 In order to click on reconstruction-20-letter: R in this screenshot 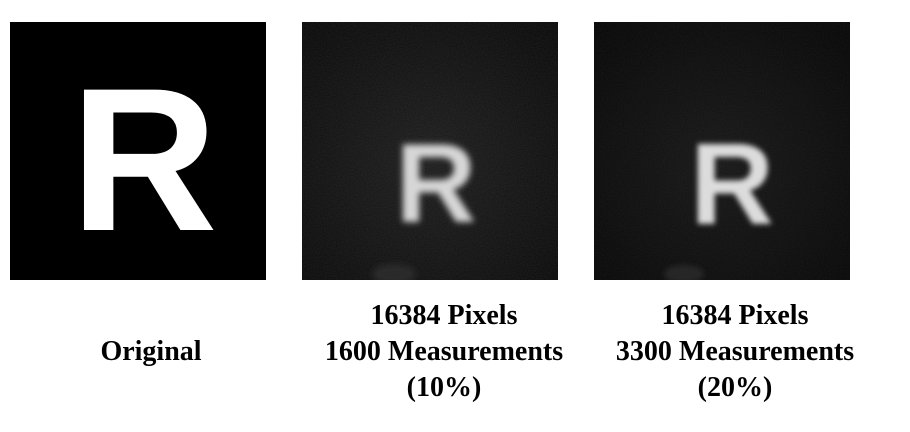, I will do `click(732, 184)`.